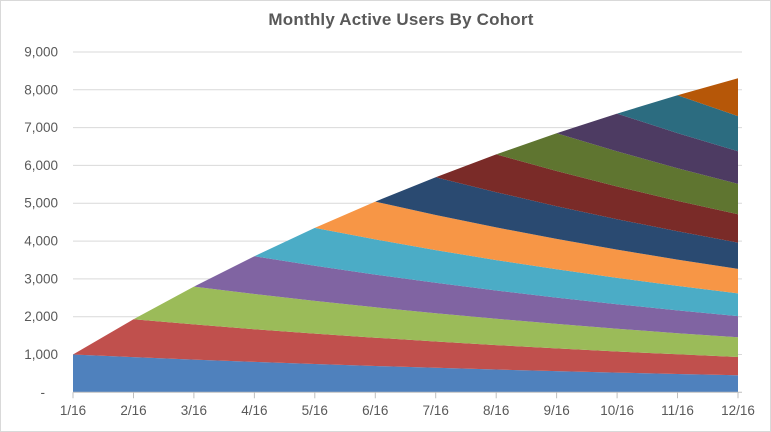  Describe the element at coordinates (41, 354) in the screenshot. I see `y-tick-label: 1,000` at that location.